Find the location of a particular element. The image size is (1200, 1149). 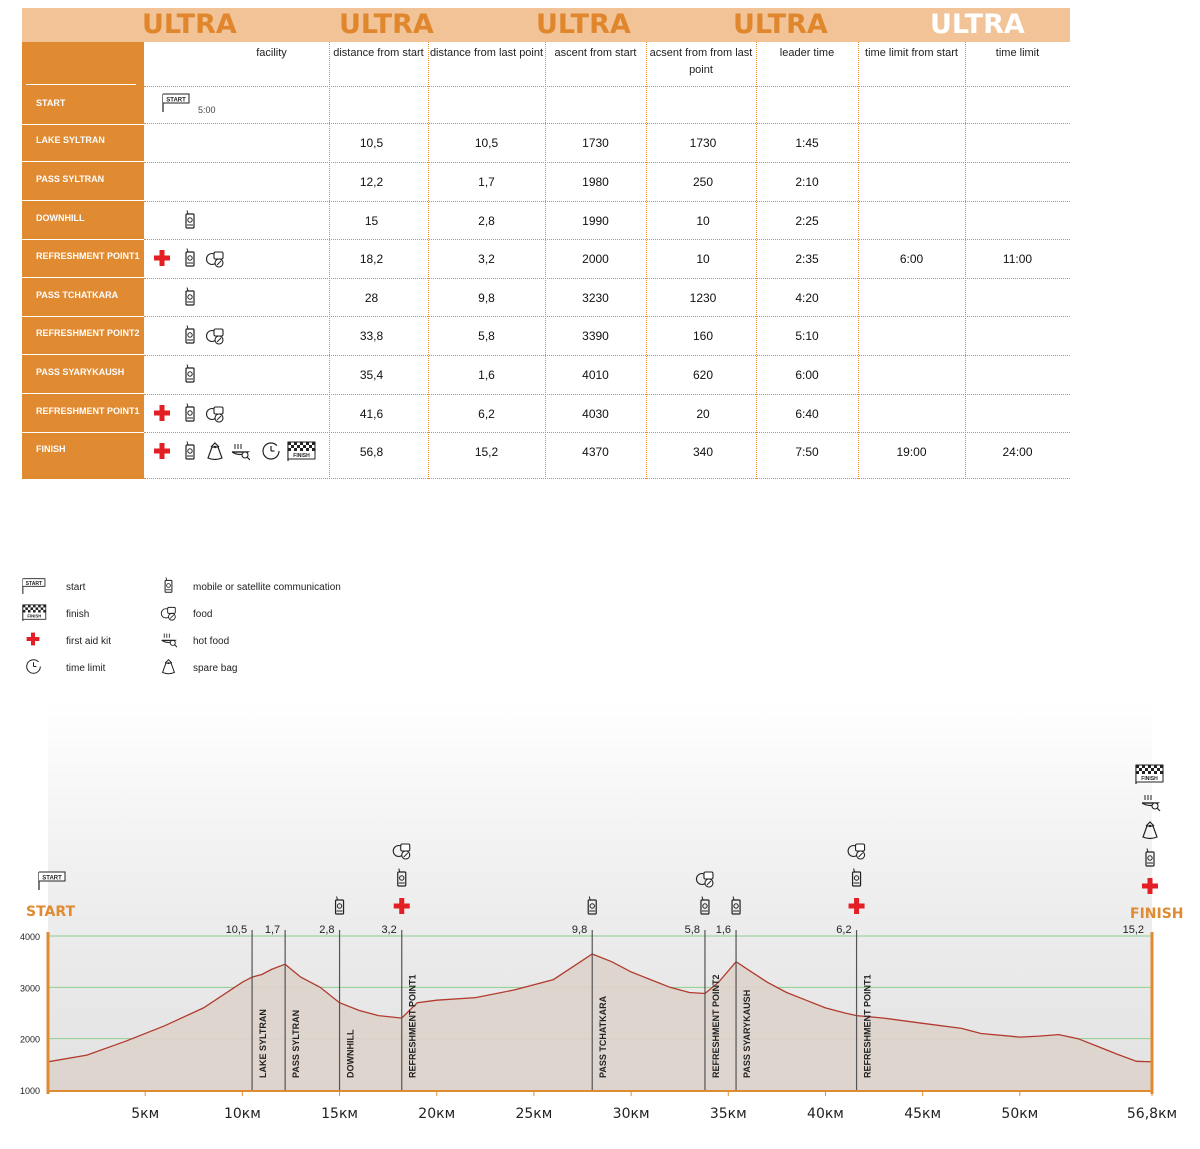

checkpoint-name: PASS TCHATKARA is located at coordinates (603, 1036).